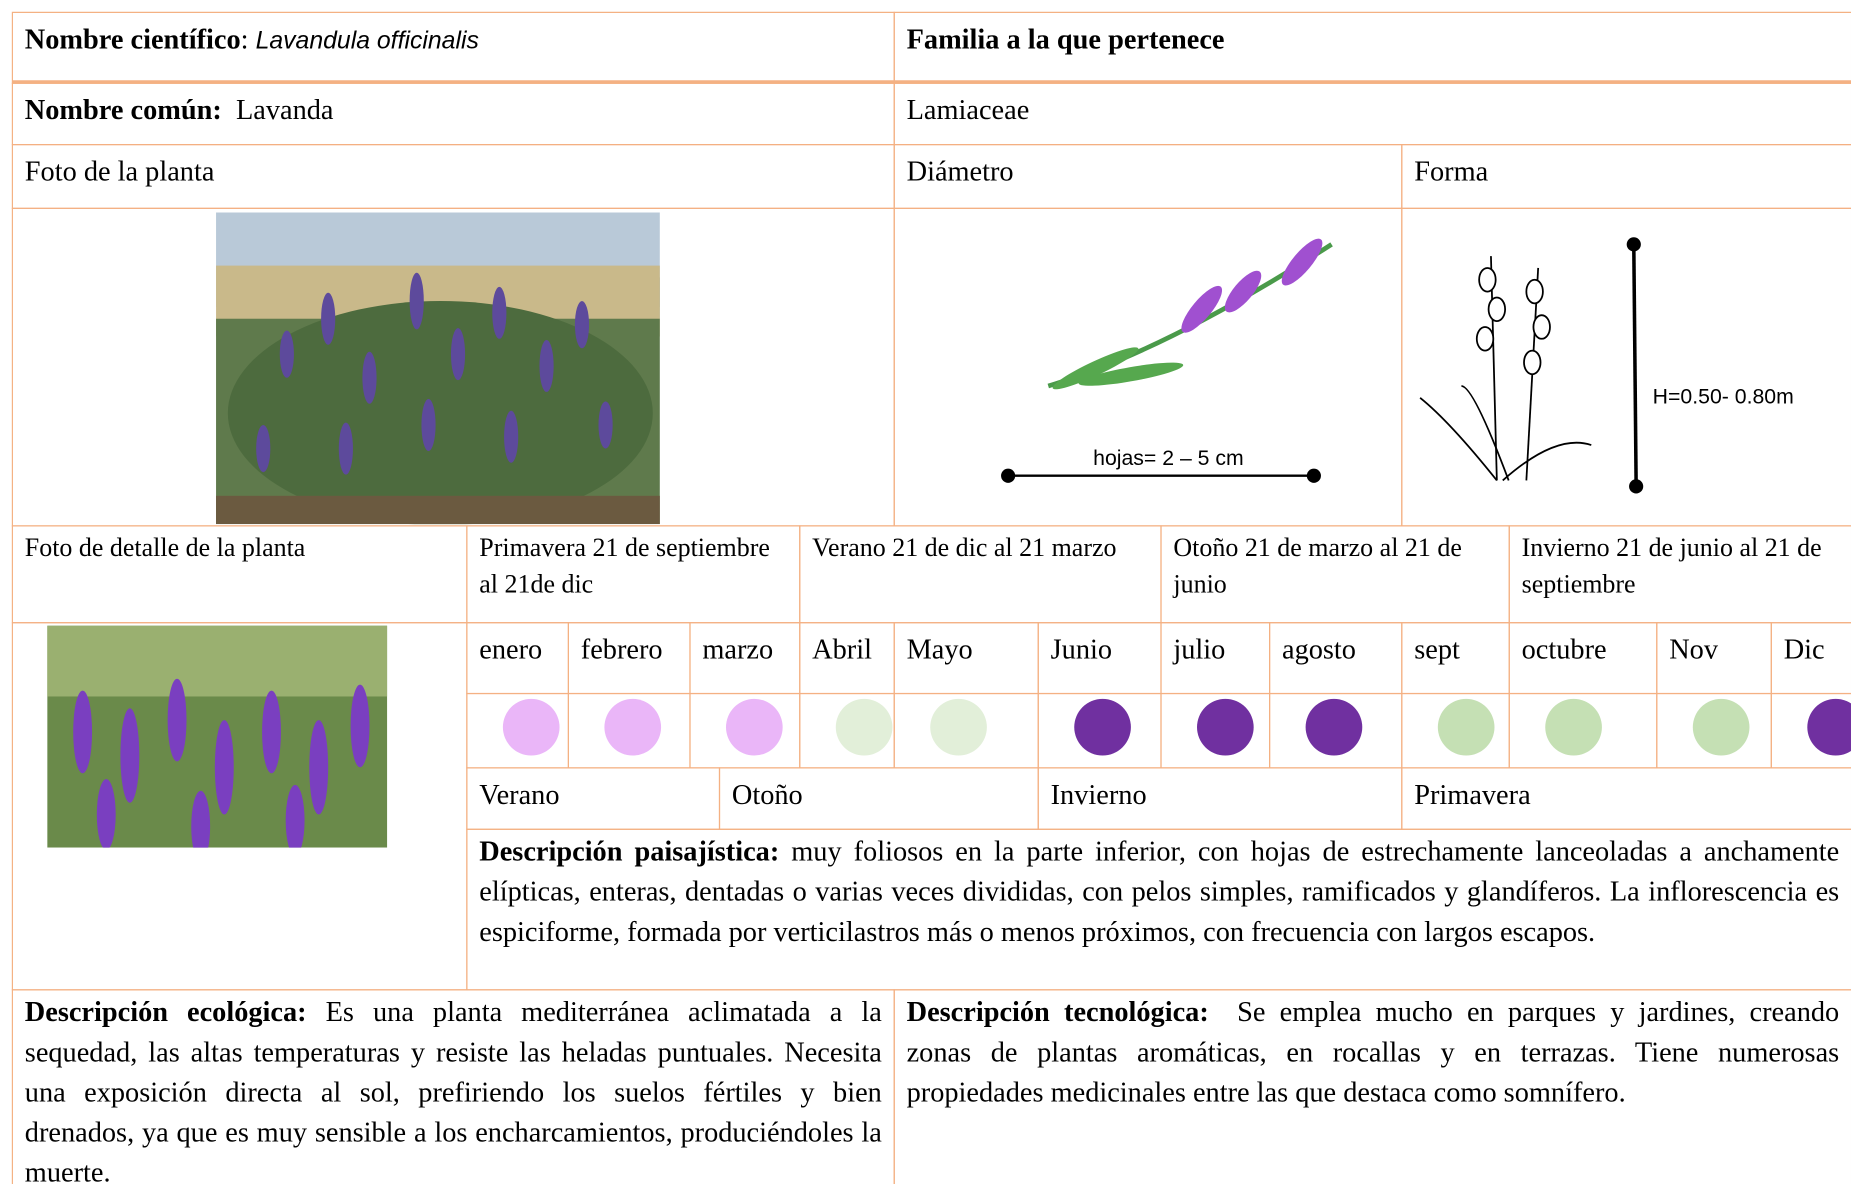 This screenshot has height=1184, width=1851. I want to click on month-cell: octubre, so click(1583, 658).